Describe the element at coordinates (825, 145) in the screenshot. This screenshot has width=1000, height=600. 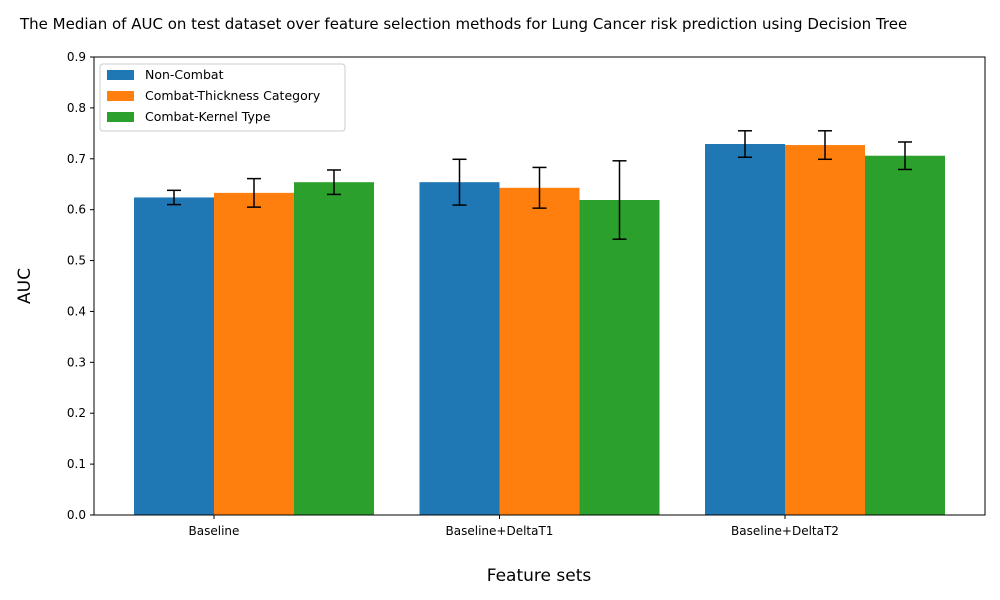
I see `error-bar-combat-thickness-category-baseline-deltat2` at that location.